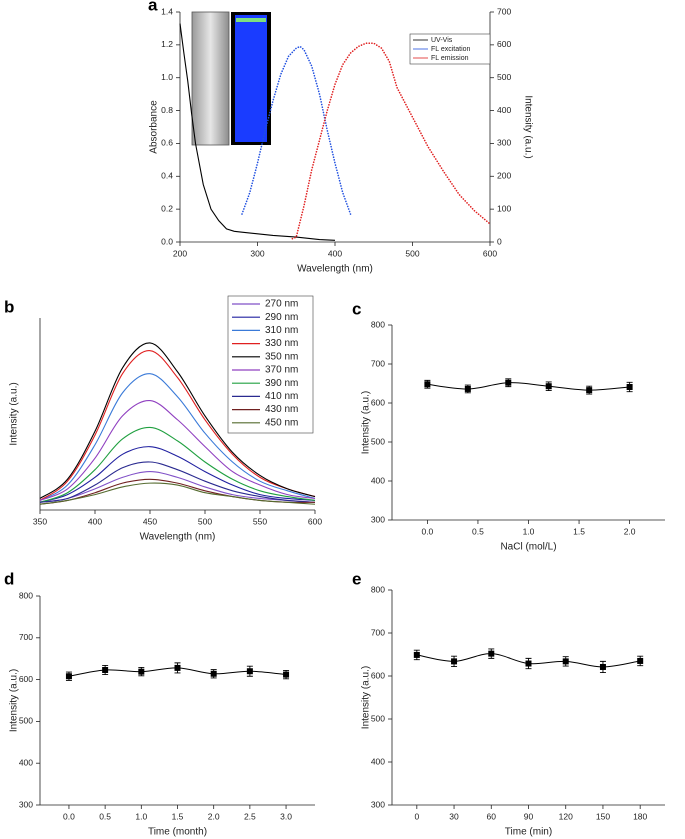 This screenshot has width=685, height=839. I want to click on panel-label: d, so click(9, 578).